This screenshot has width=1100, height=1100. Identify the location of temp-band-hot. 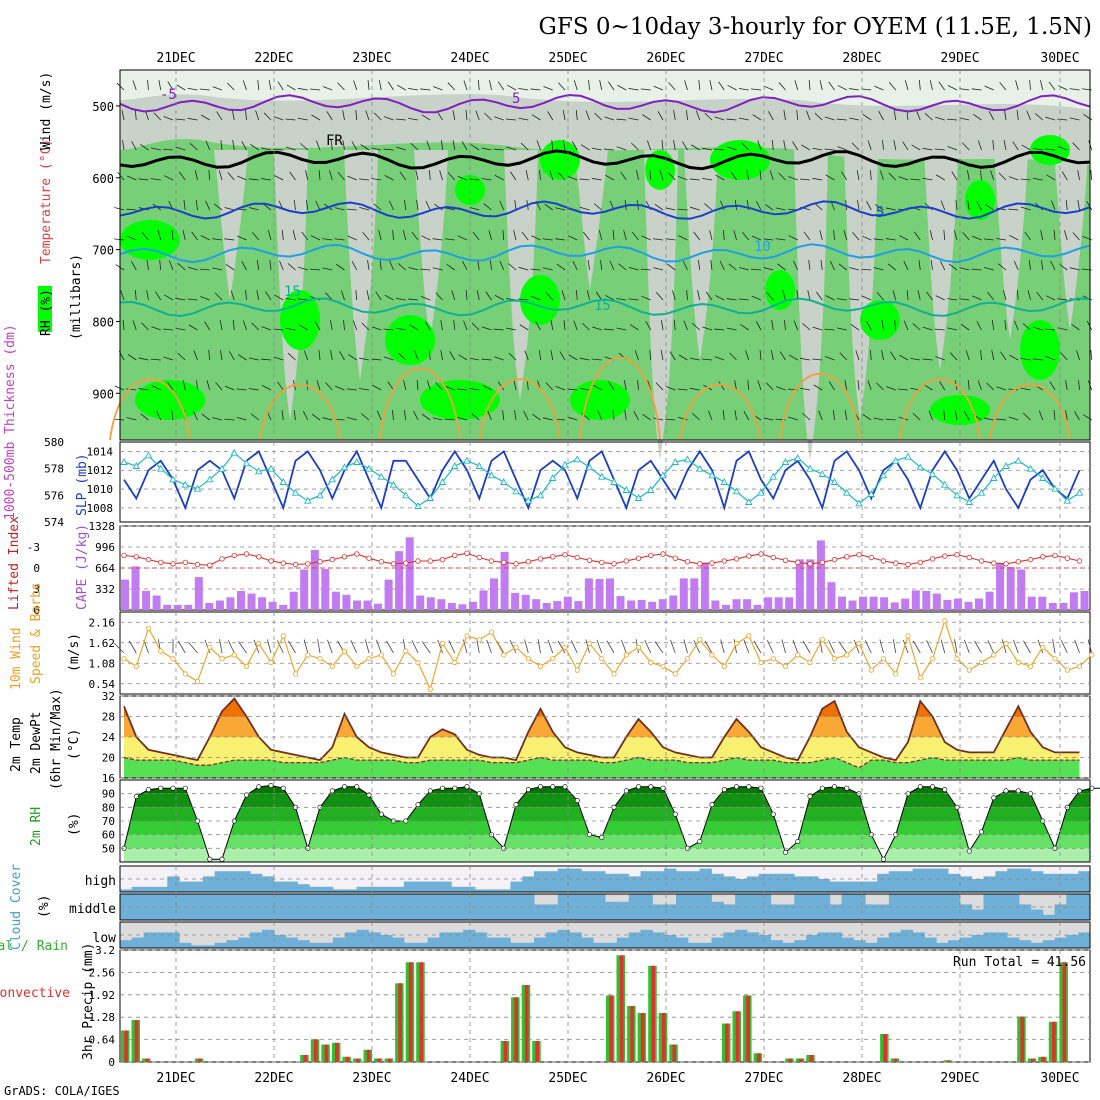
(602, 707).